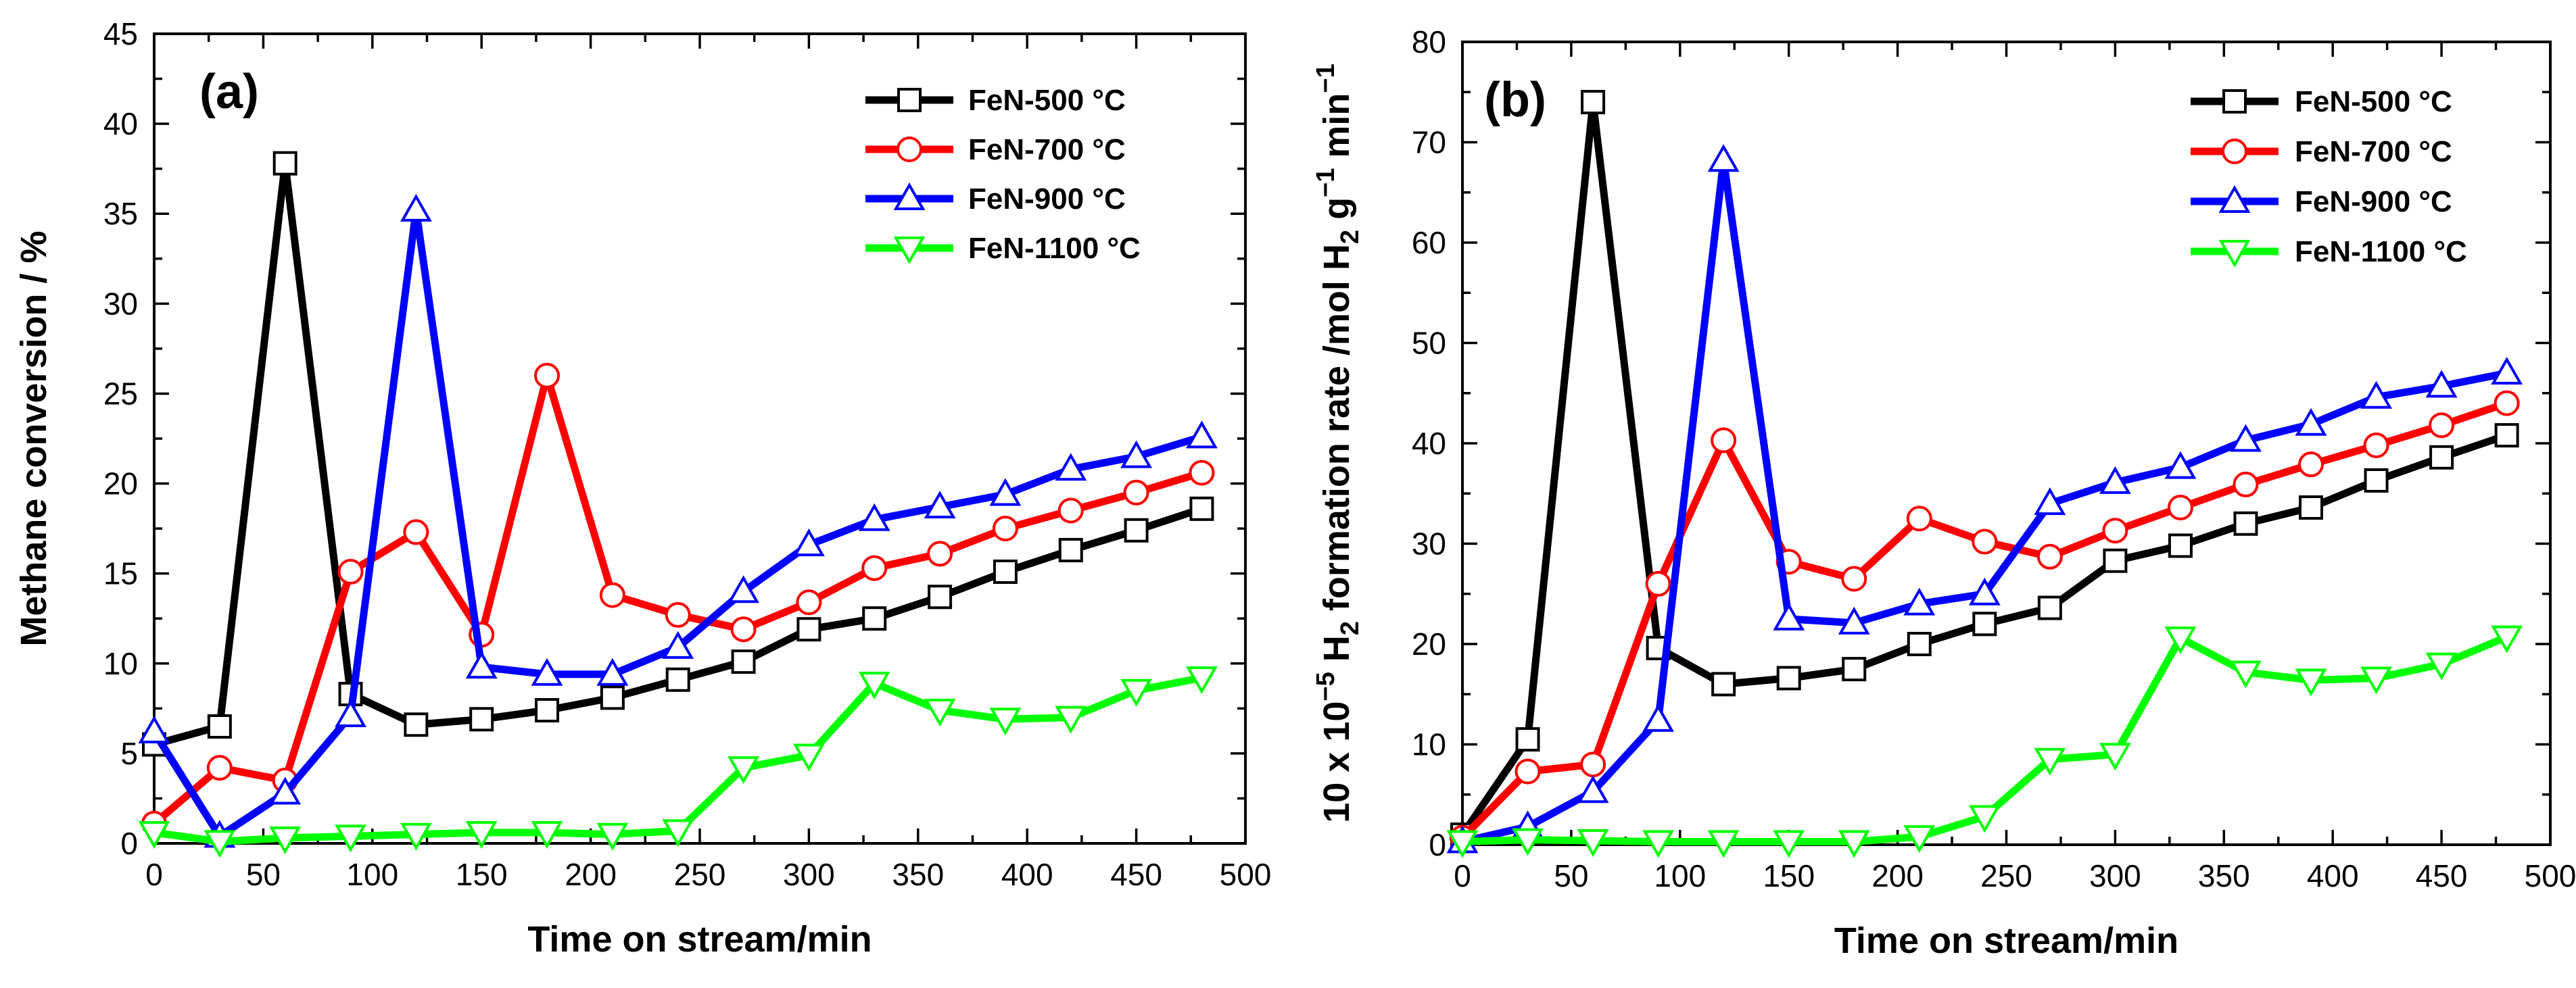 This screenshot has height=988, width=2576. I want to click on y-tick-label: 40, so click(1429, 443).